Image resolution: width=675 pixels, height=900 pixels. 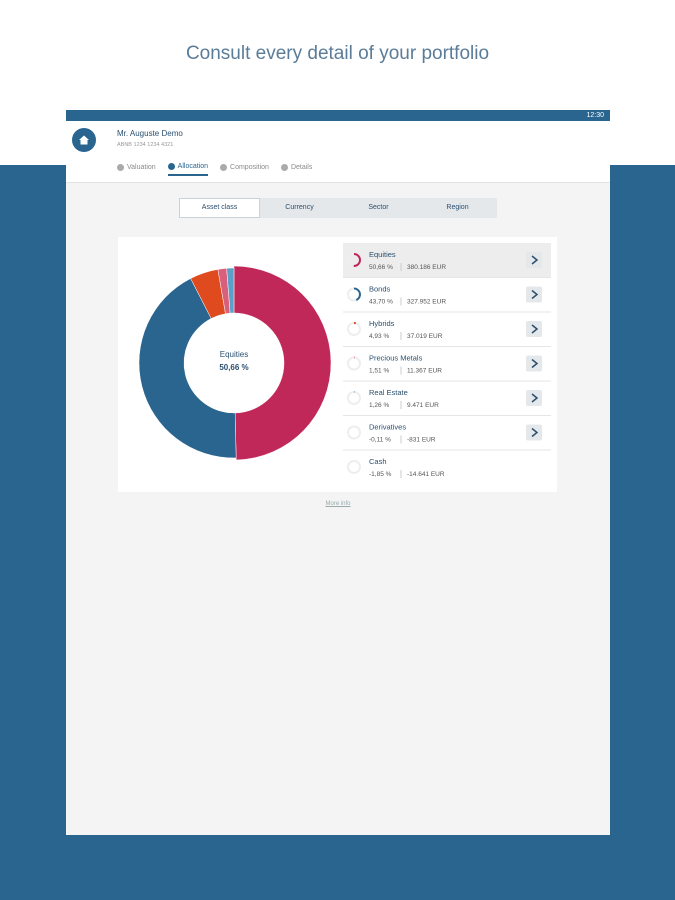 What do you see at coordinates (338, 115) in the screenshot?
I see `status-bar: 12:30` at bounding box center [338, 115].